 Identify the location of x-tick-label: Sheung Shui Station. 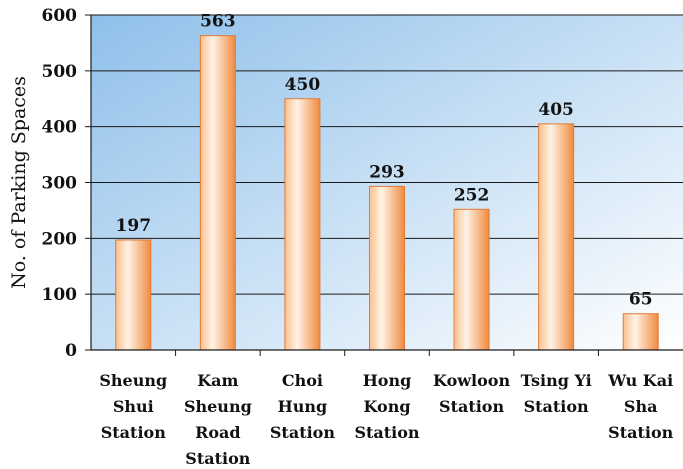
(133, 406).